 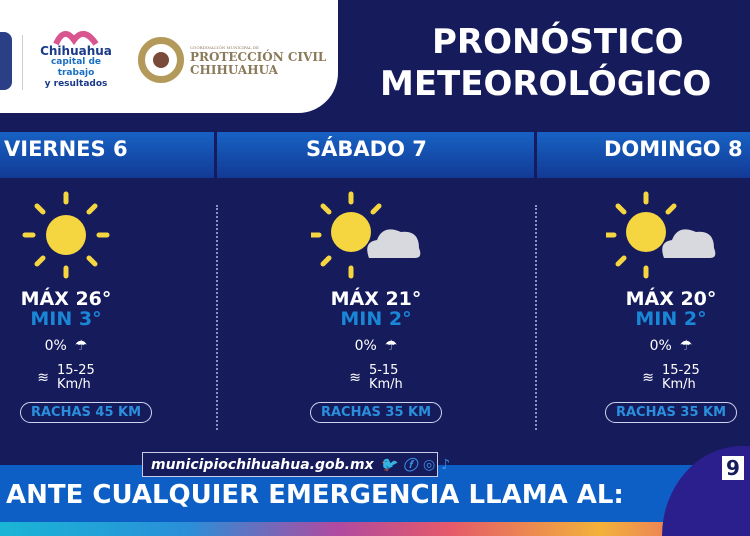 What do you see at coordinates (410, 465) in the screenshot?
I see `facebook-icon: ⓕ` at bounding box center [410, 465].